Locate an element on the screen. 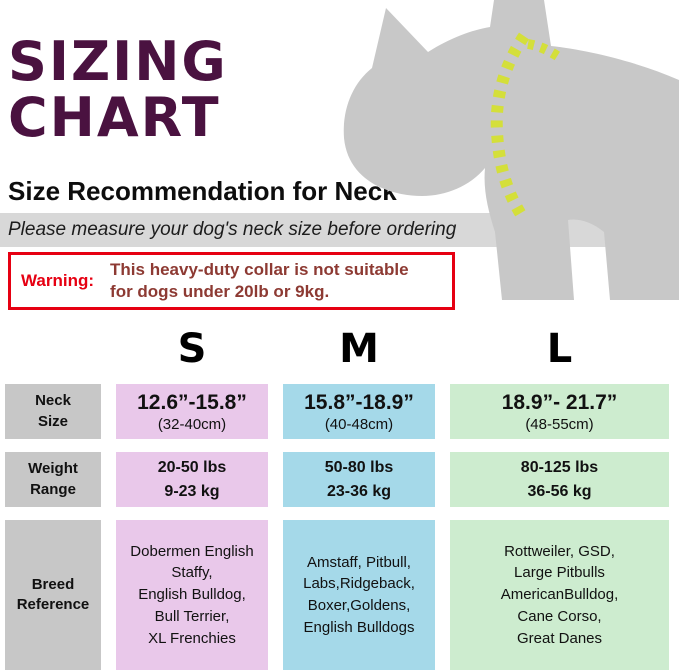 This screenshot has width=679, height=672. subtitle: Size Recommendation for Neck is located at coordinates (202, 191).